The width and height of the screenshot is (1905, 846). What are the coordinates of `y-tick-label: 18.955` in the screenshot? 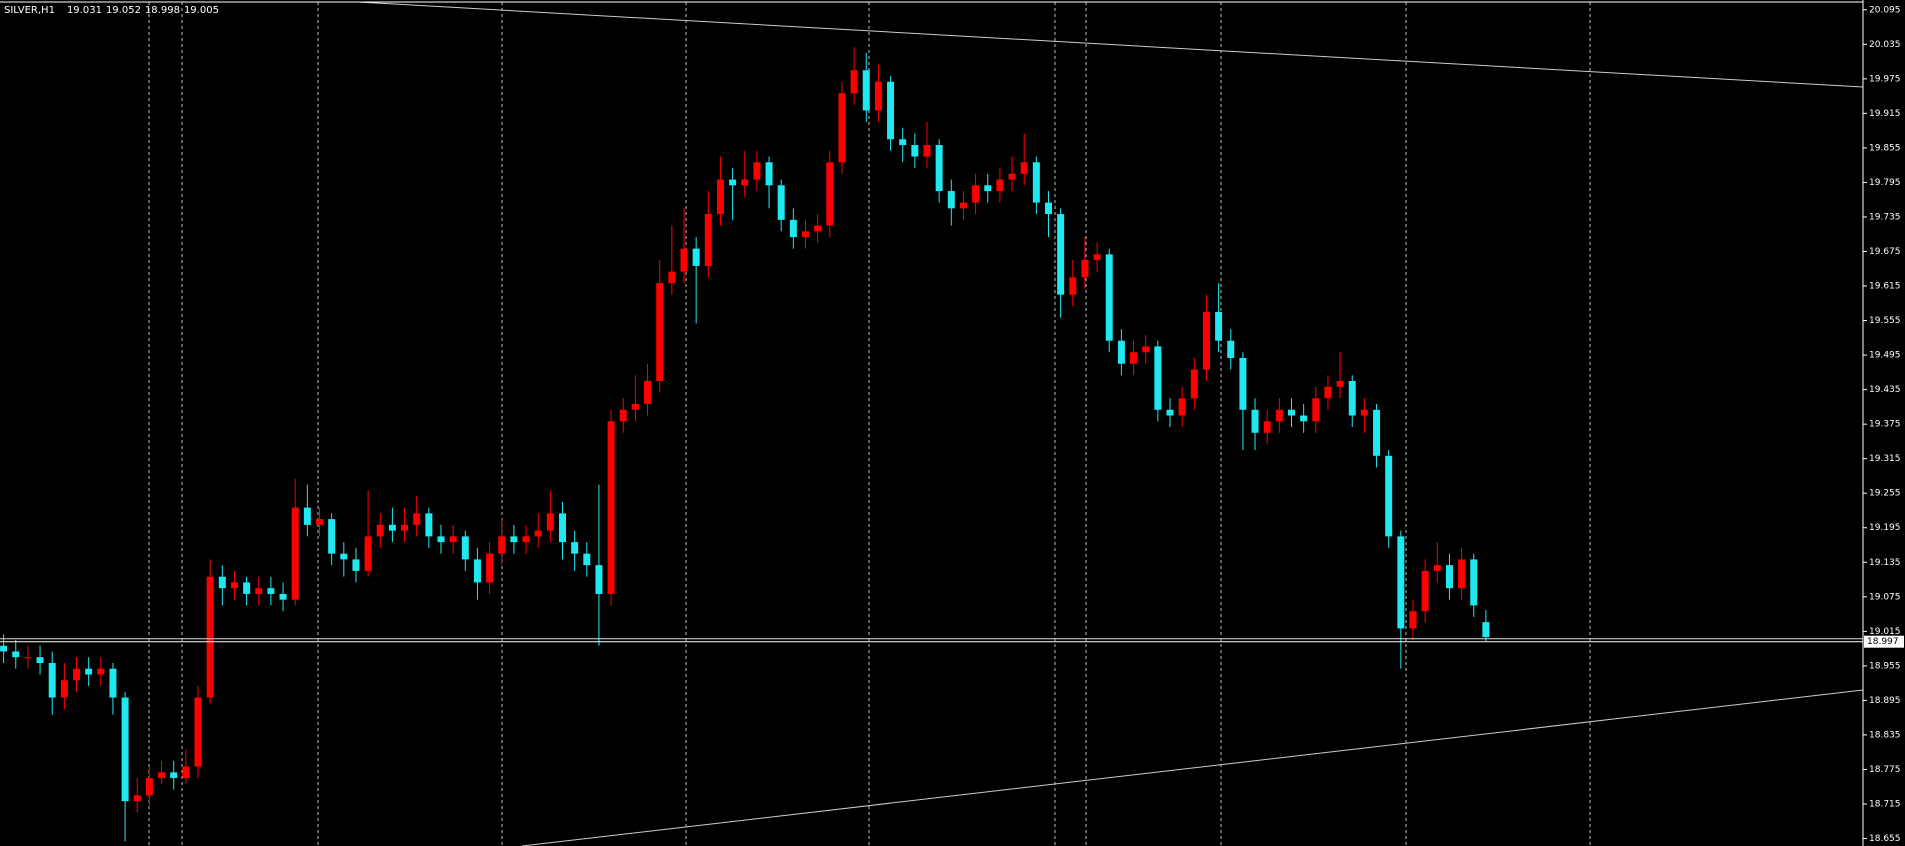 It's located at (1885, 666).